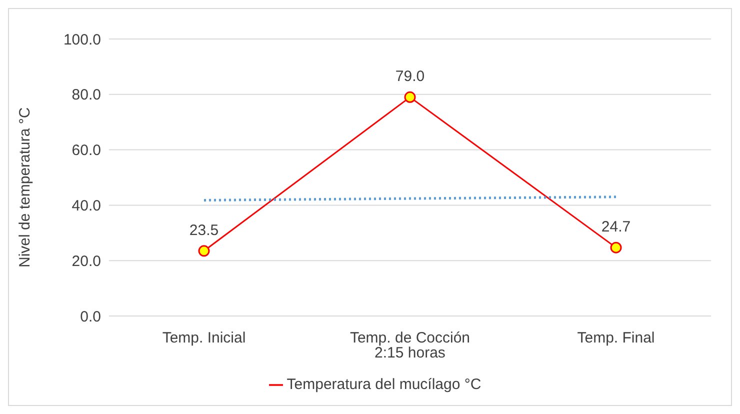 This screenshot has width=740, height=414. Describe the element at coordinates (204, 338) in the screenshot. I see `x-tick-label: Temp. Inicial` at that location.